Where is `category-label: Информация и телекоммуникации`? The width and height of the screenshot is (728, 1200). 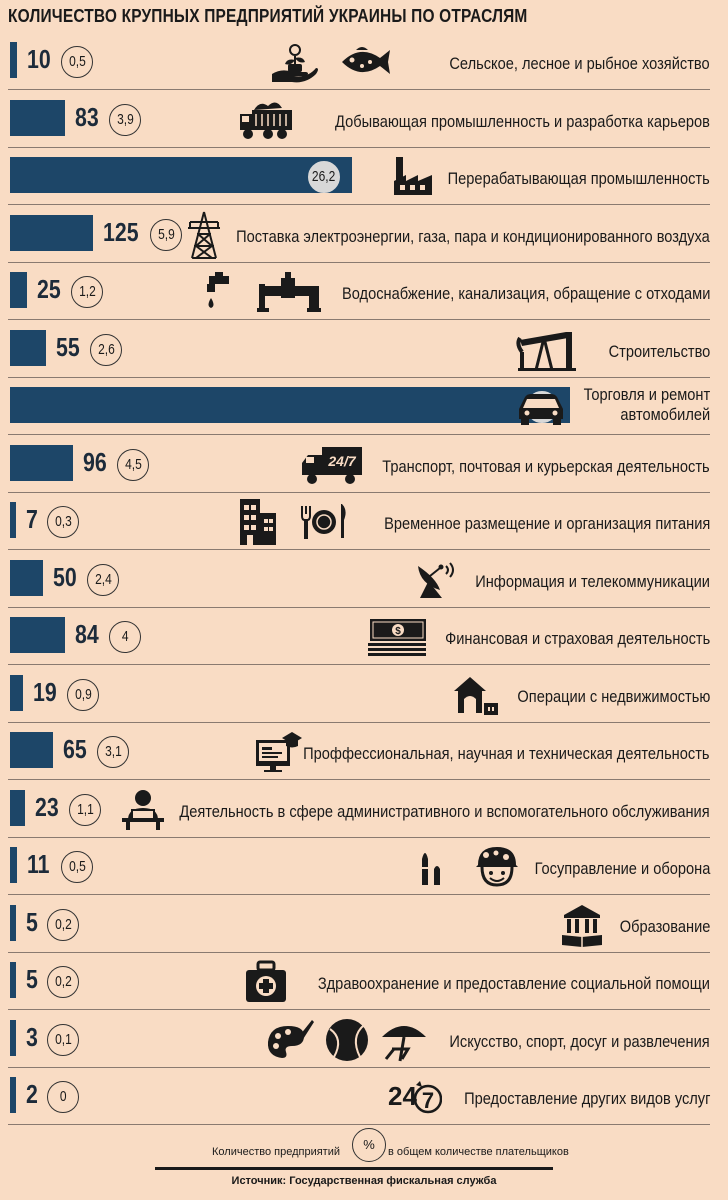
category-label: Информация и телекоммуникации is located at coordinates (592, 582).